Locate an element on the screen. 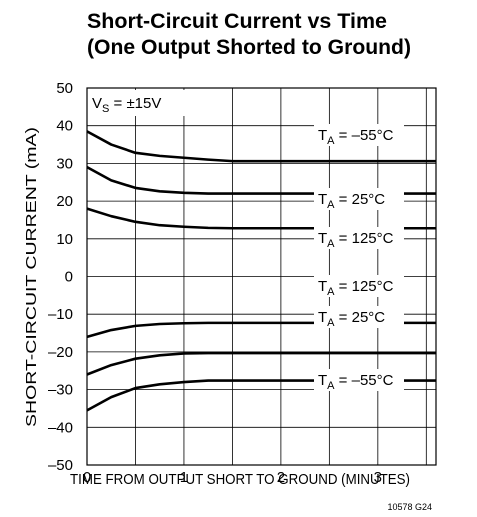 This screenshot has height=517, width=477. y-axis-label: SHORT-CIRCUIT CURRENT (mA) is located at coordinates (31, 277).